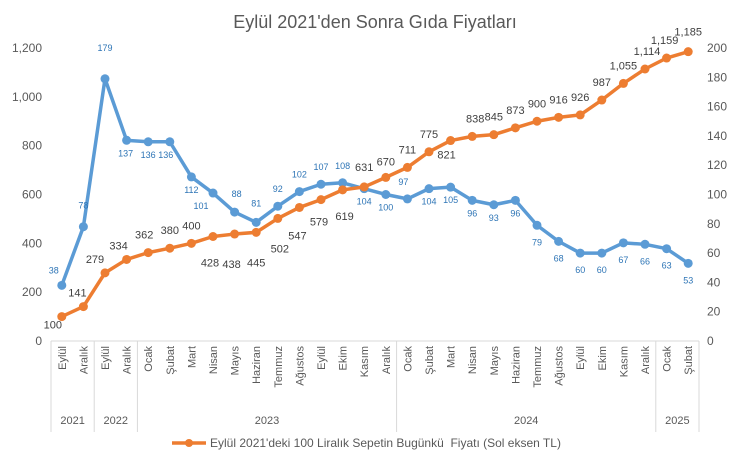 Image resolution: width=750 pixels, height=460 pixels. Describe the element at coordinates (677, 421) in the screenshot. I see `x-axis-year-label: 2025` at that location.